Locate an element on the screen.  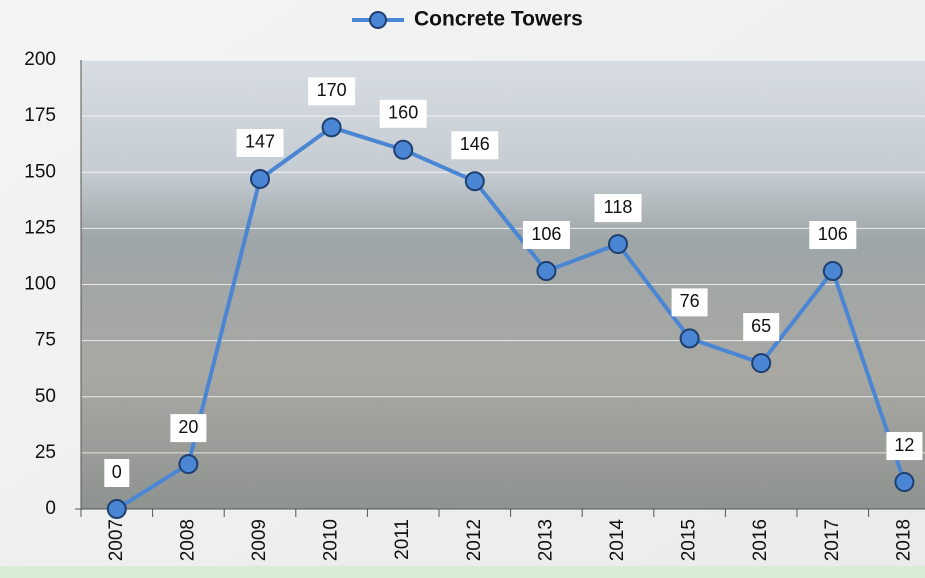
y-tick-label: 50 is located at coordinates (45, 396).